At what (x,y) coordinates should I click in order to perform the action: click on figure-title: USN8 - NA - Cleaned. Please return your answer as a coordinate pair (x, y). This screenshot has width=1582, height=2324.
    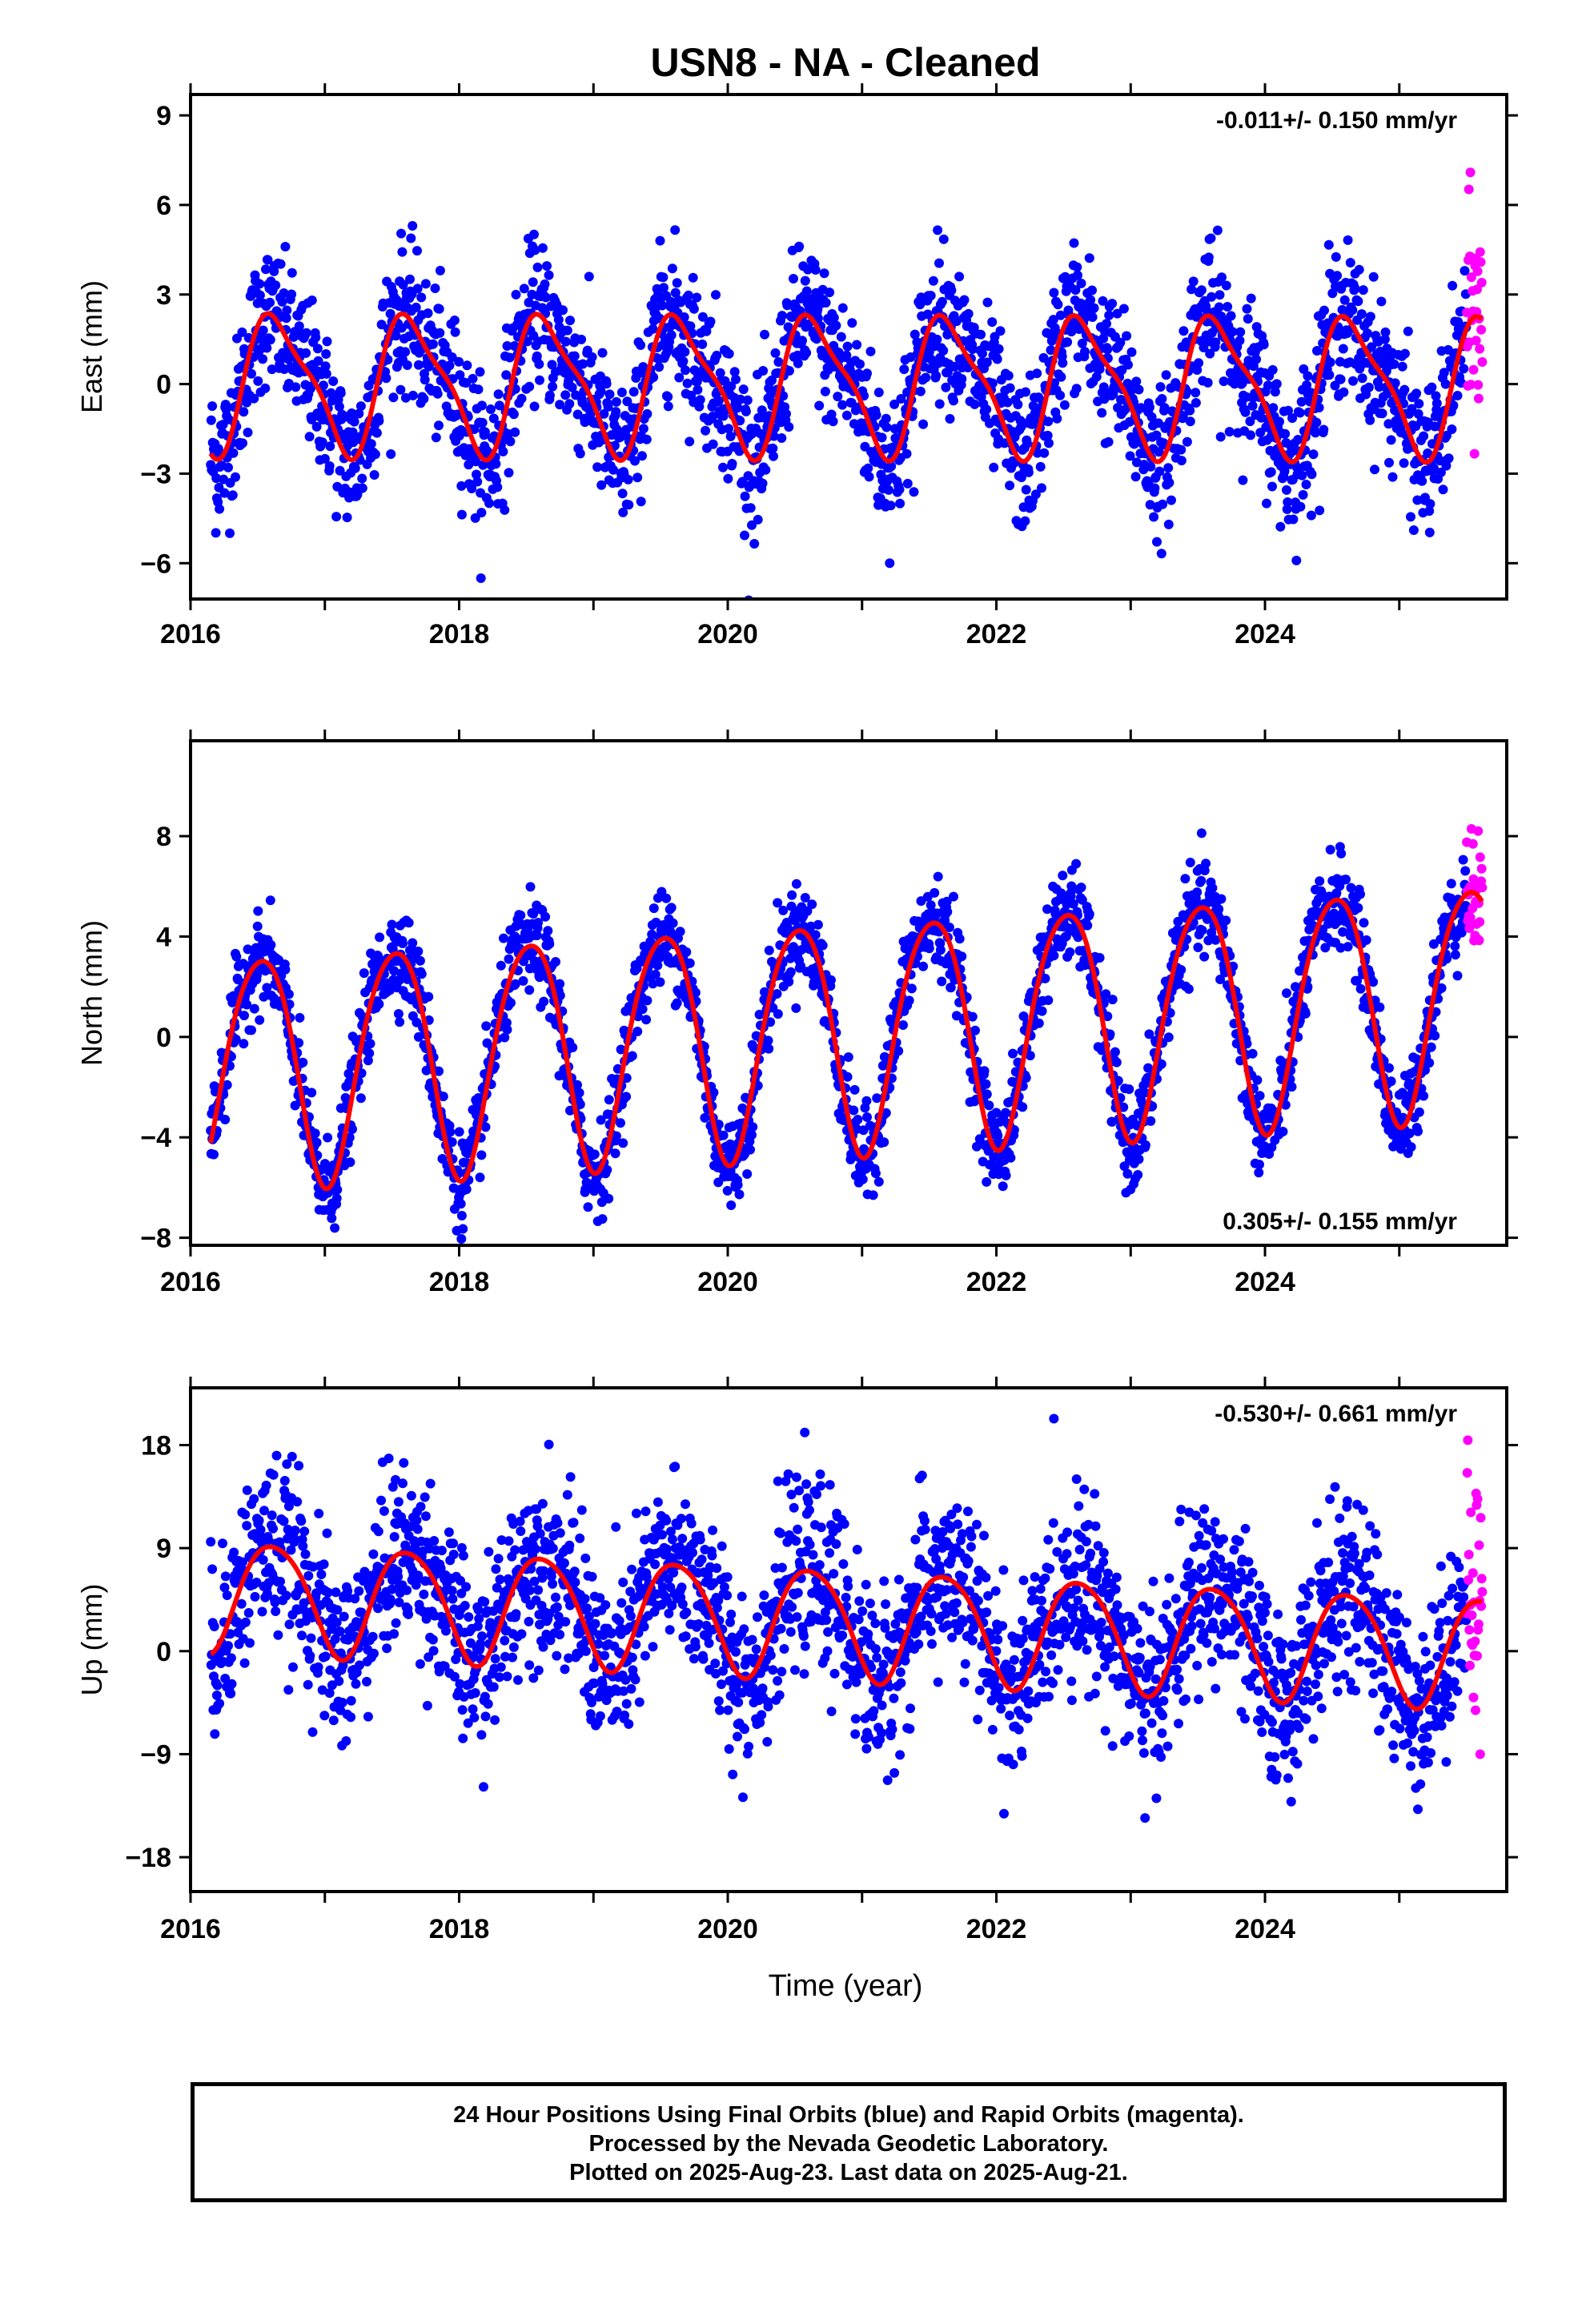
    Looking at the image, I should click on (845, 62).